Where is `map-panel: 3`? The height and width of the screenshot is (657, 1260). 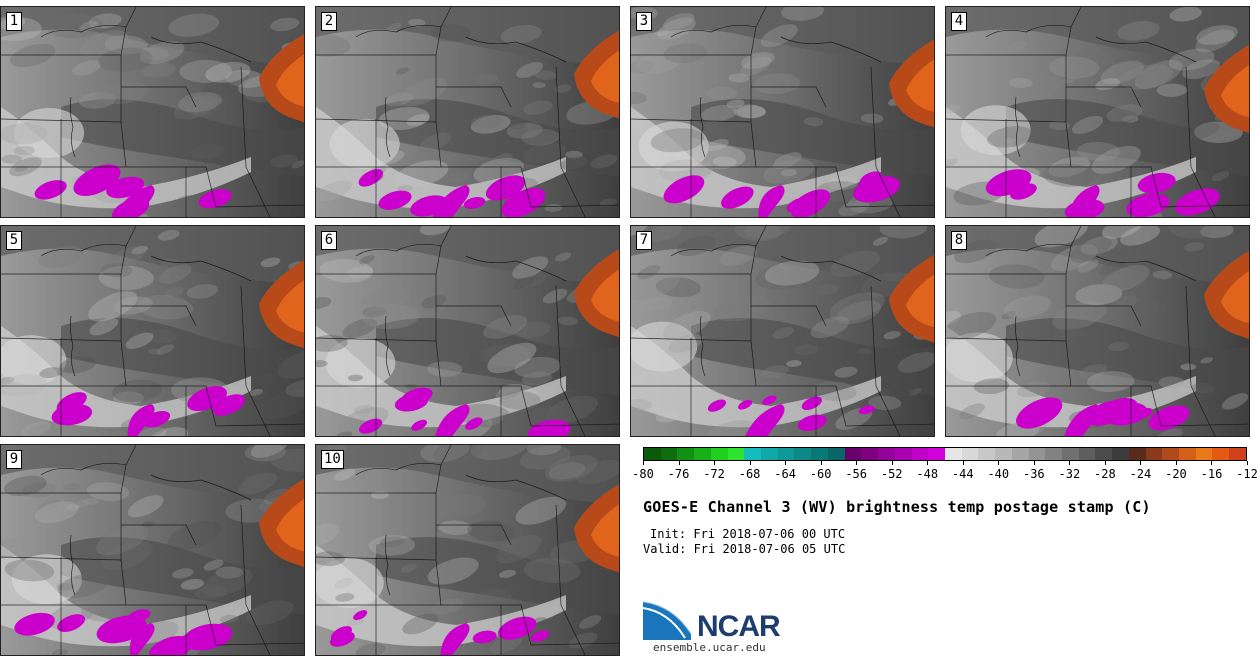 map-panel: 3 is located at coordinates (782, 112).